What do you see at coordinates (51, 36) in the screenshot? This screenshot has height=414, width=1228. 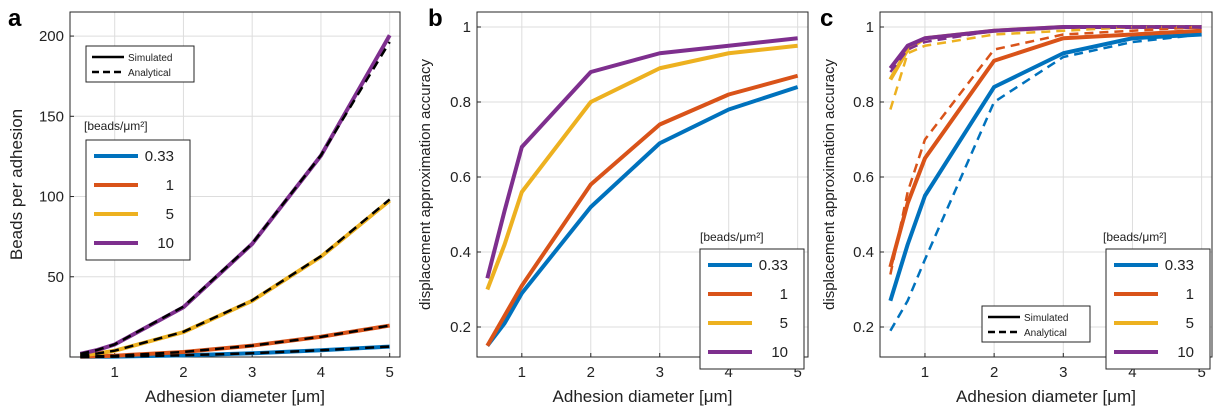 I see `y-tick-label: 200` at bounding box center [51, 36].